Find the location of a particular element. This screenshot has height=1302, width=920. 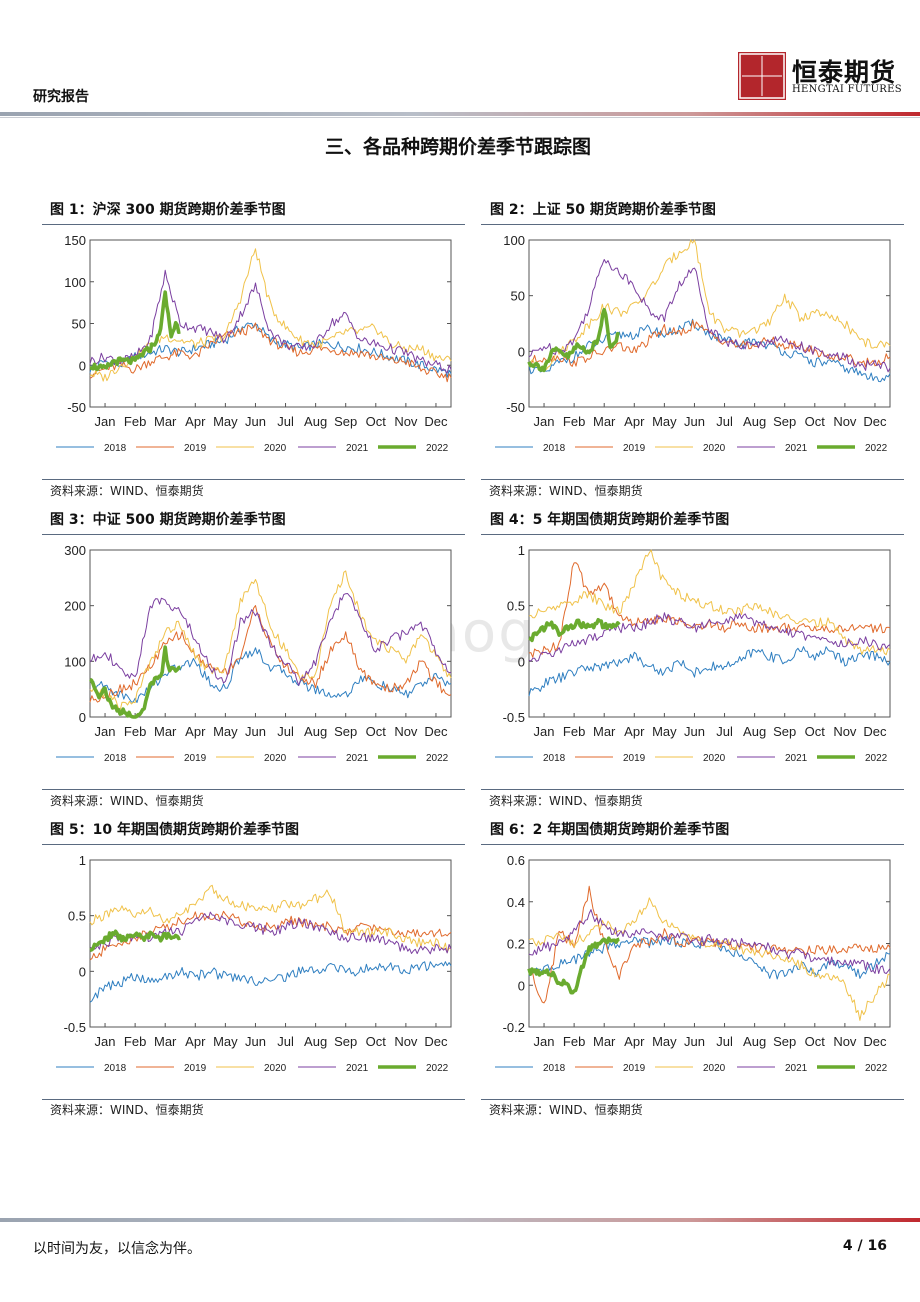

figure-5-source: 资料来源：WIND、恒泰期货 is located at coordinates (127, 1110).